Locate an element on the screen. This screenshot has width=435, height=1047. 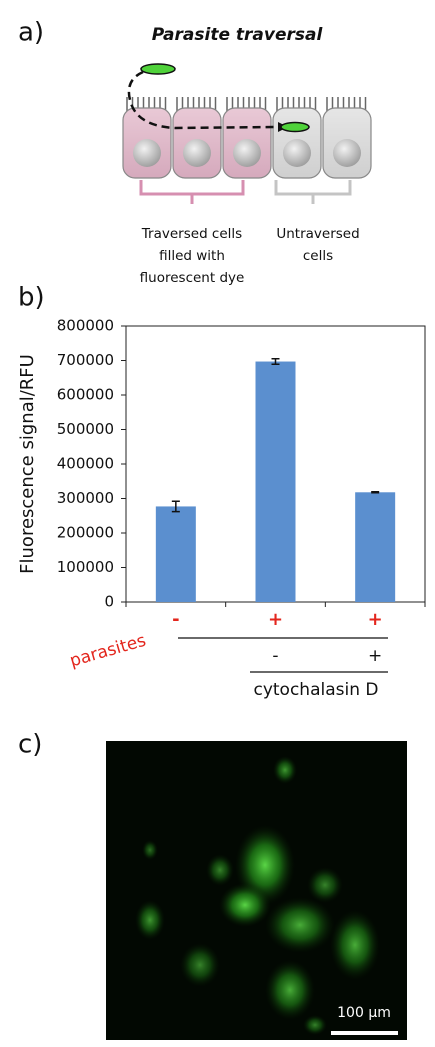
panel-label: a) is located at coordinates (31, 33).